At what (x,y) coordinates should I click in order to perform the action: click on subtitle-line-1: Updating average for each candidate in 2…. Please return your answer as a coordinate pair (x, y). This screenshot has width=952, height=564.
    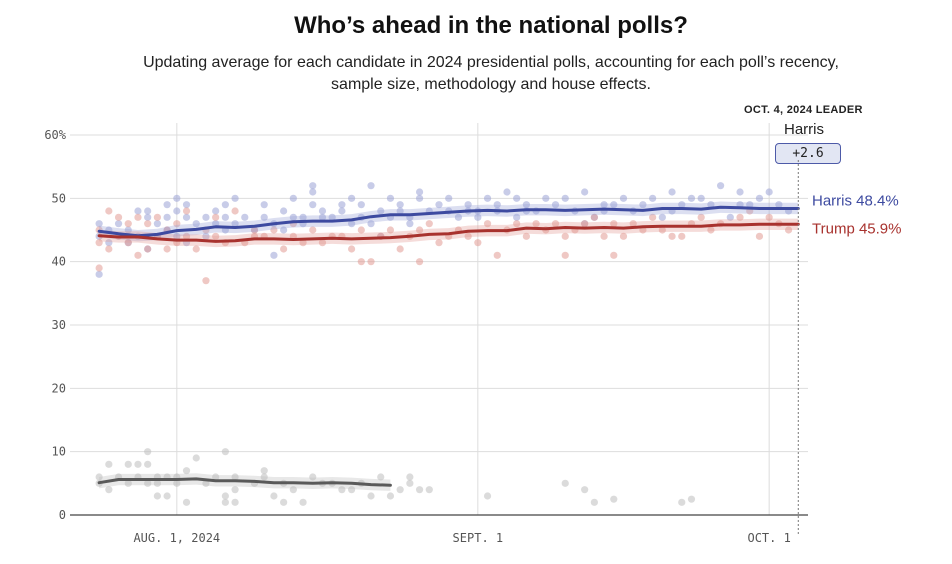
    Looking at the image, I should click on (491, 62).